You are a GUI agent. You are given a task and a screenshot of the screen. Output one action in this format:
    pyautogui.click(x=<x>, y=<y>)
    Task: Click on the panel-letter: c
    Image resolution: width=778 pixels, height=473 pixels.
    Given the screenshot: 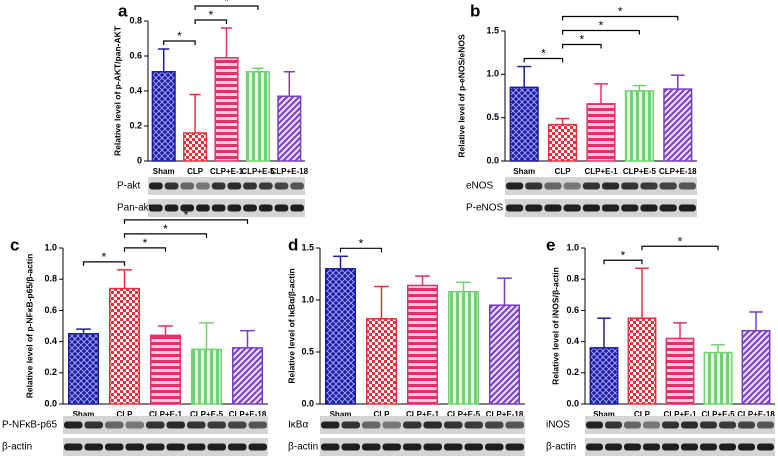 What is the action you would take?
    pyautogui.click(x=14, y=244)
    